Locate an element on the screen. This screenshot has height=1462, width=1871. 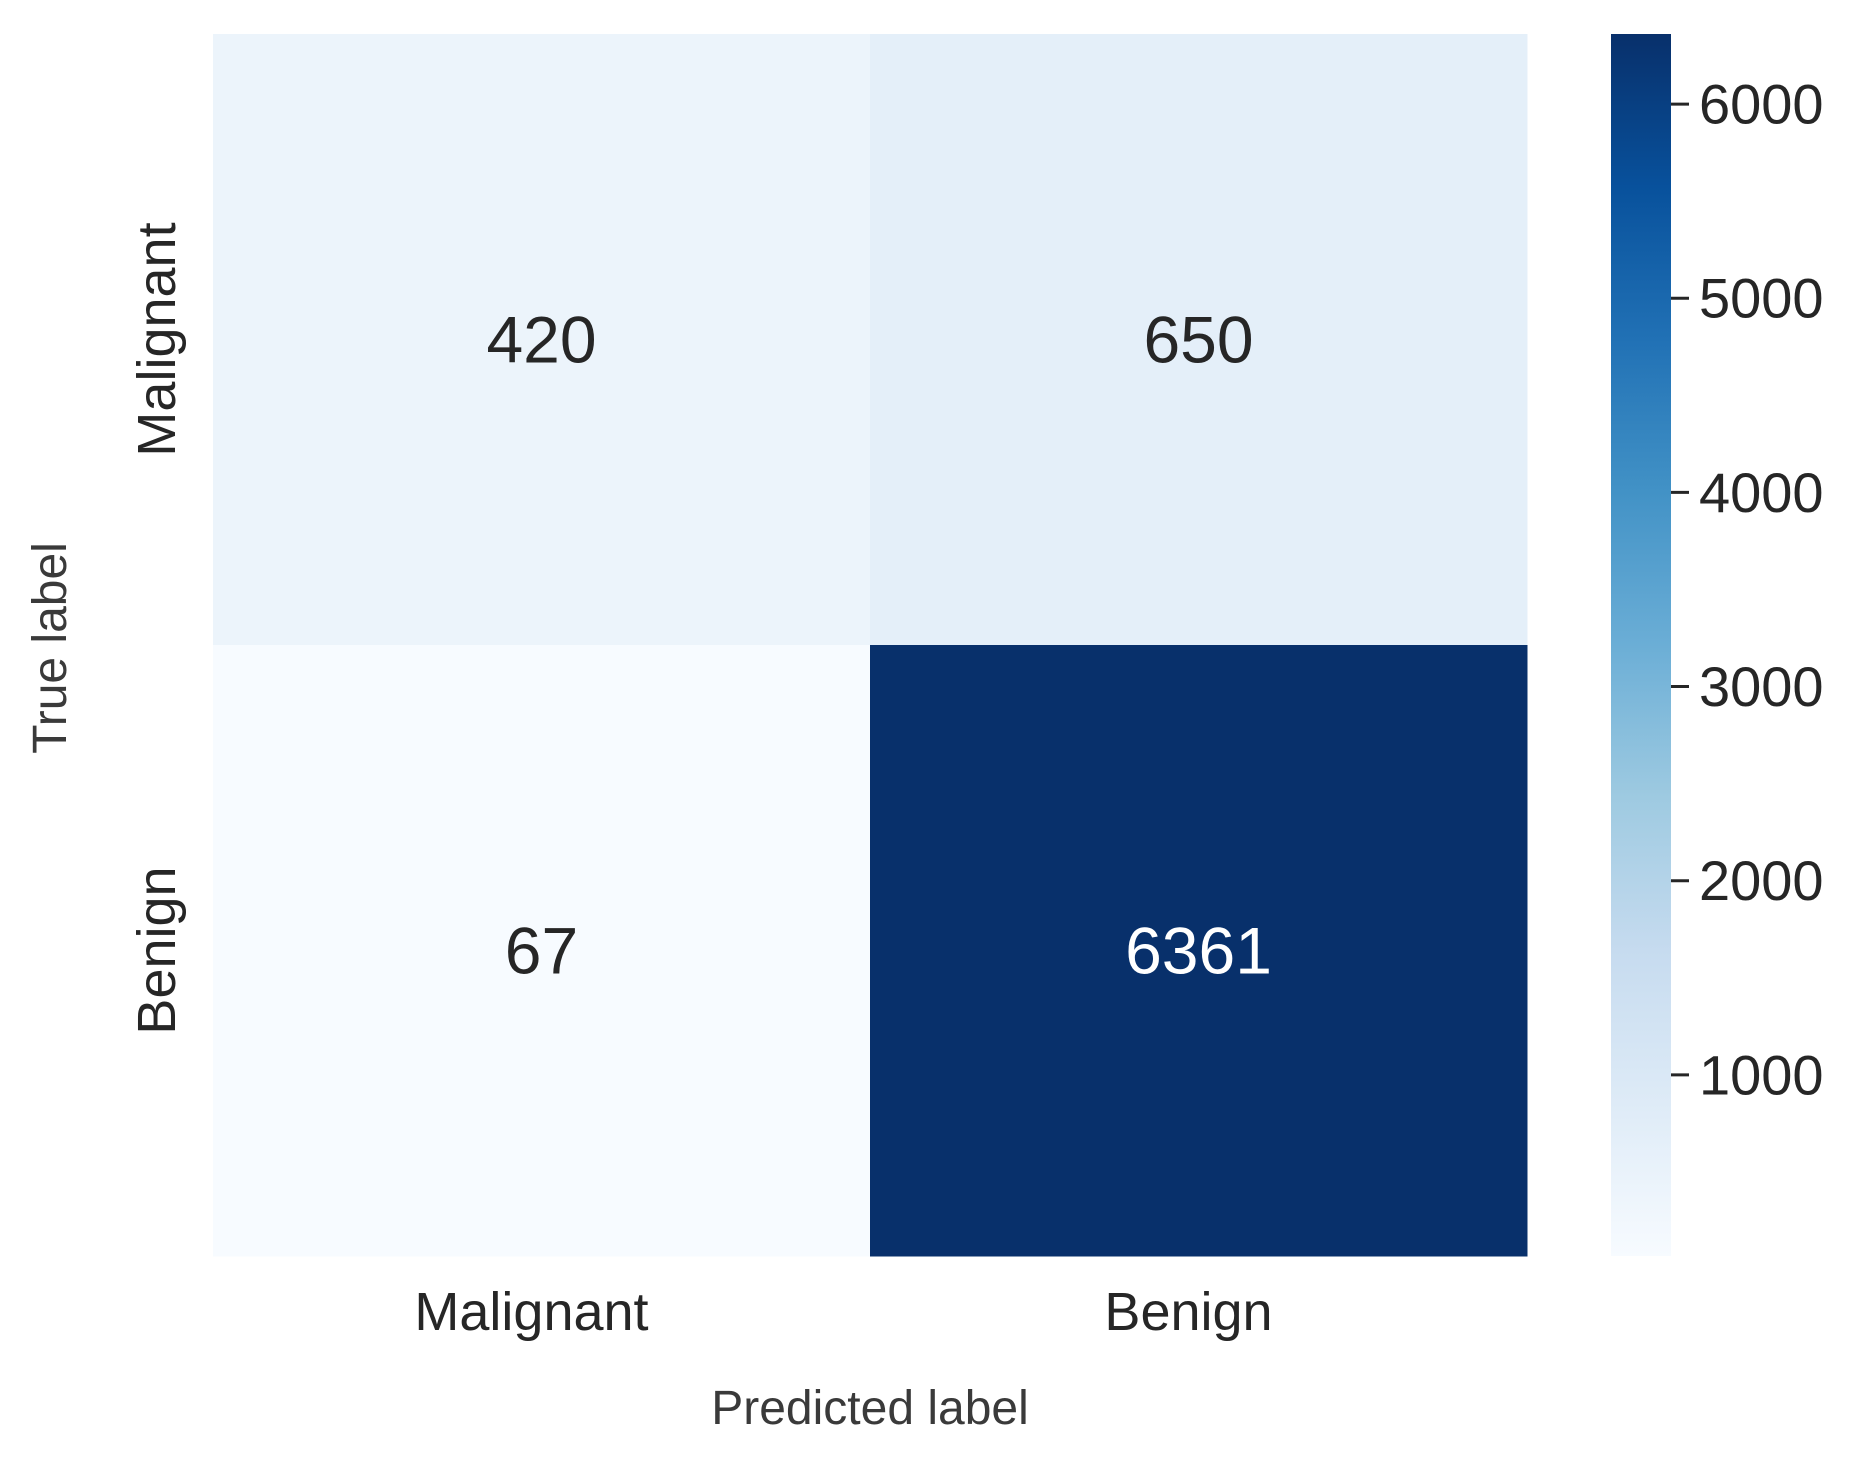
cell-value-label: 67 is located at coordinates (541, 951).